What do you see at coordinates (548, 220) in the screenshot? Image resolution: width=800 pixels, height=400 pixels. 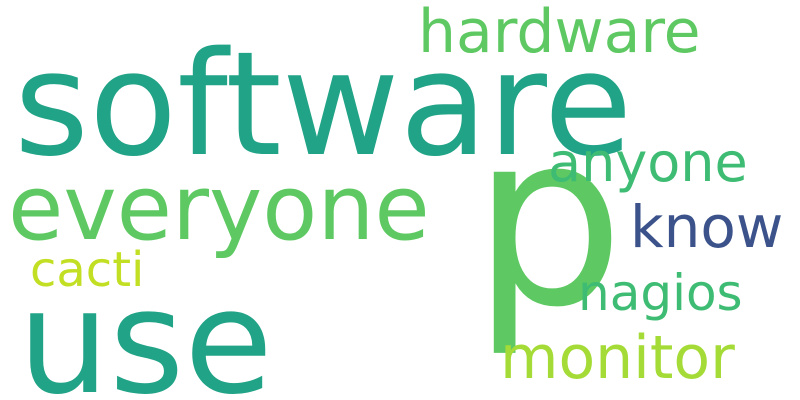 I see `word-p: p` at bounding box center [548, 220].